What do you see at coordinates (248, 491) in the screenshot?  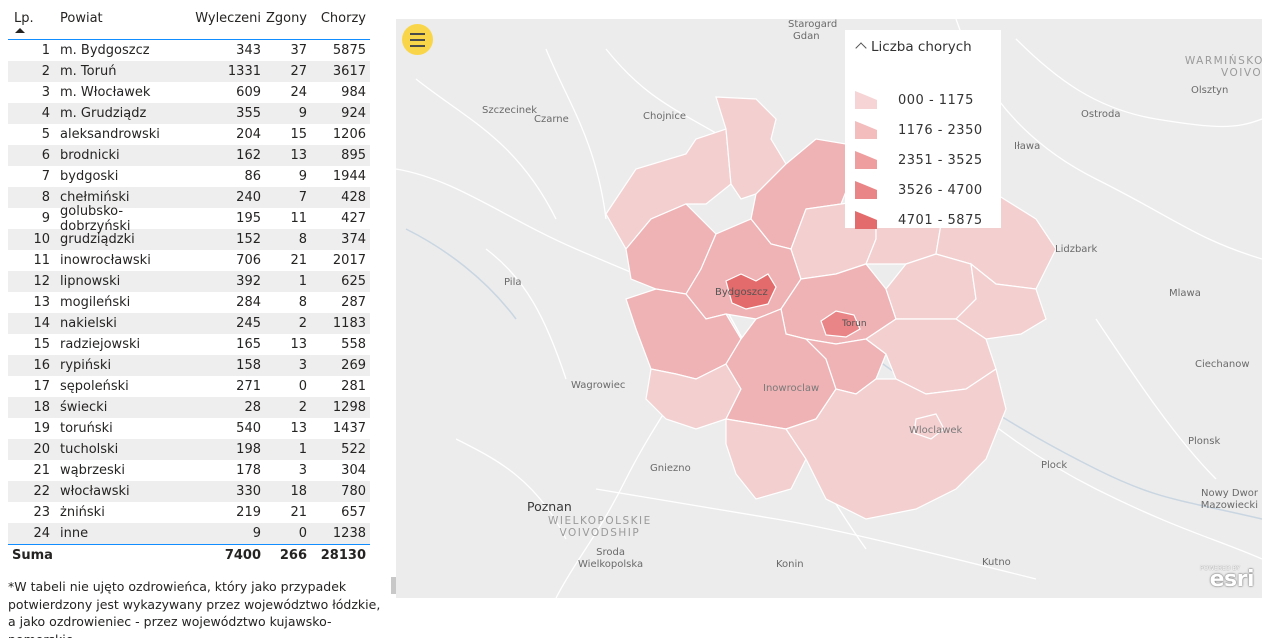 I see `cell-wyleczeni: 330` at bounding box center [248, 491].